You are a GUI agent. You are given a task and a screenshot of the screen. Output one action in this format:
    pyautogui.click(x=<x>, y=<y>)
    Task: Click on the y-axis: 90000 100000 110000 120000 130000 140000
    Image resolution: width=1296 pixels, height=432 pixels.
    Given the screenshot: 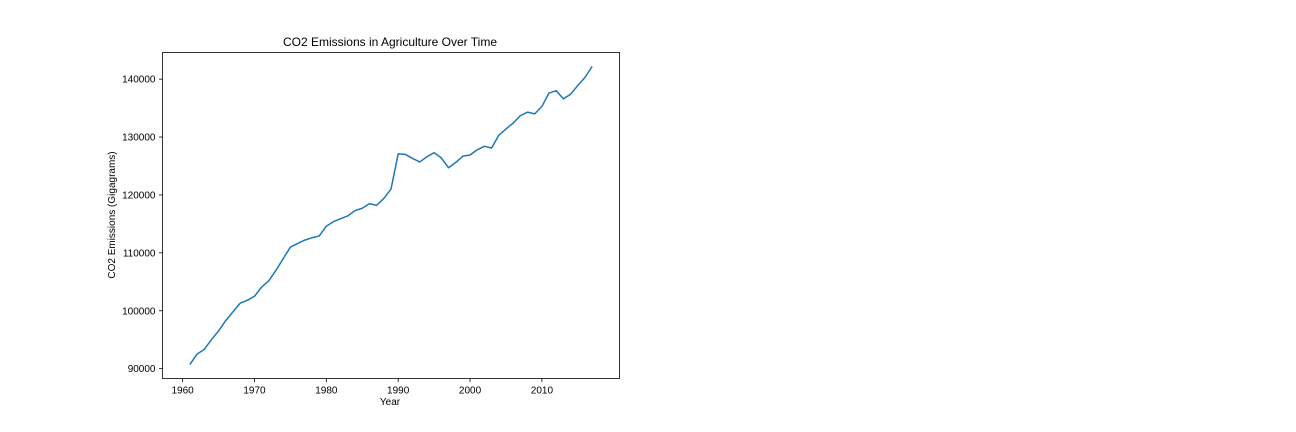 What is the action you would take?
    pyautogui.click(x=142, y=225)
    